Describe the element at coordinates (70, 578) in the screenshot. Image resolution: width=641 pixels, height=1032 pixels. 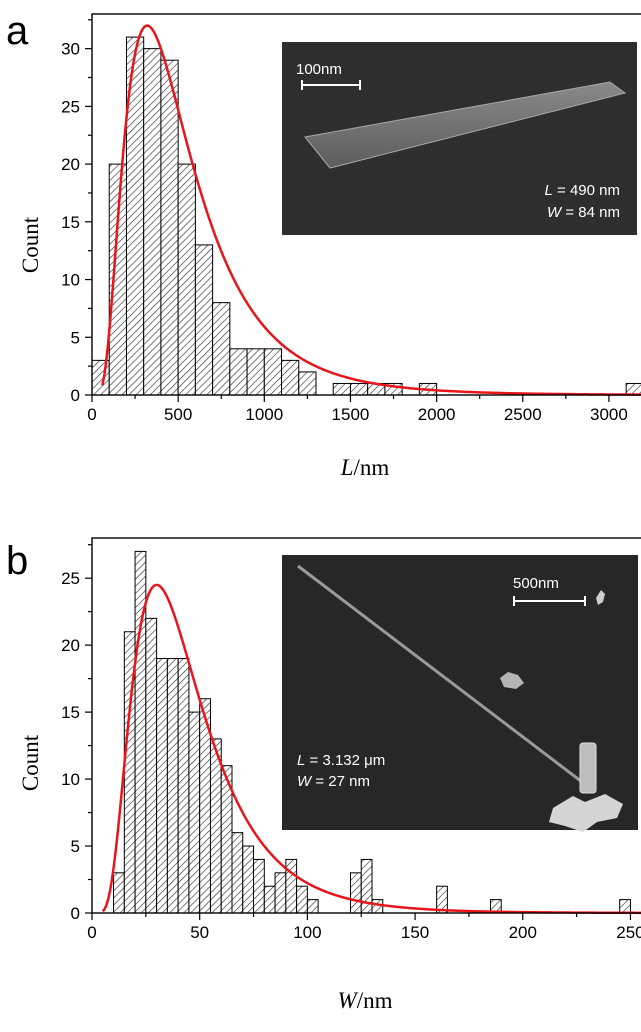
I see `panel-b-y-tick-label: 25` at that location.